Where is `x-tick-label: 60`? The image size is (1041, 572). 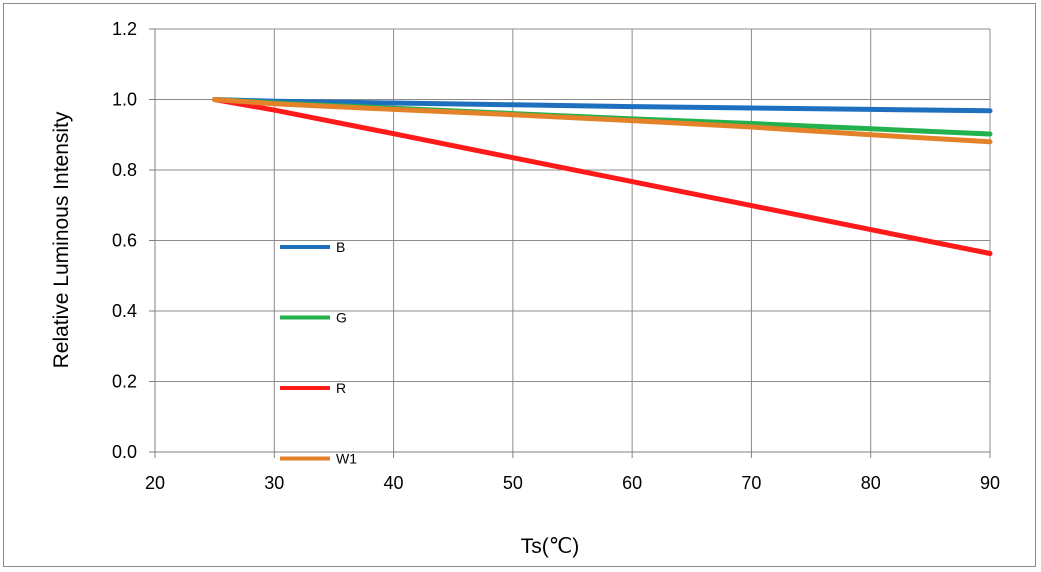 x-tick-label: 60 is located at coordinates (632, 483).